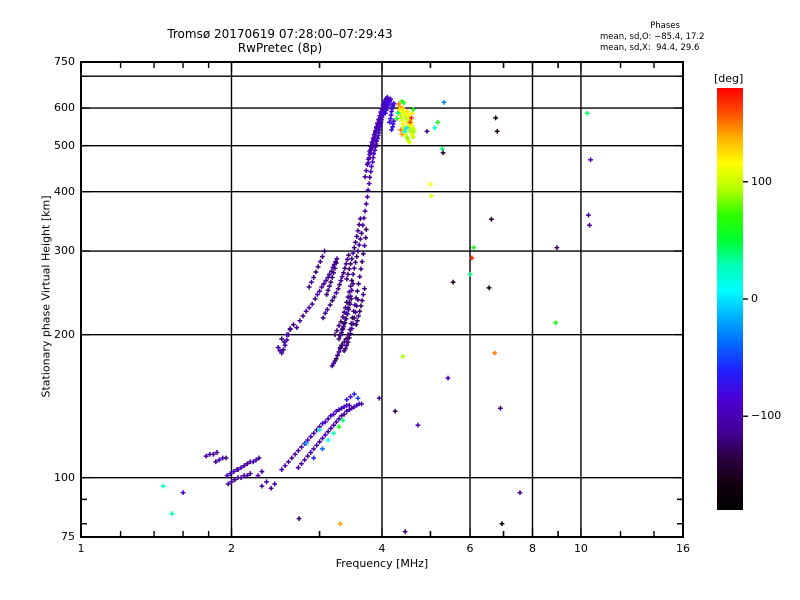 Image resolution: width=800 pixels, height=600 pixels. What do you see at coordinates (665, 26) in the screenshot?
I see `phase-box-header: Phases` at bounding box center [665, 26].